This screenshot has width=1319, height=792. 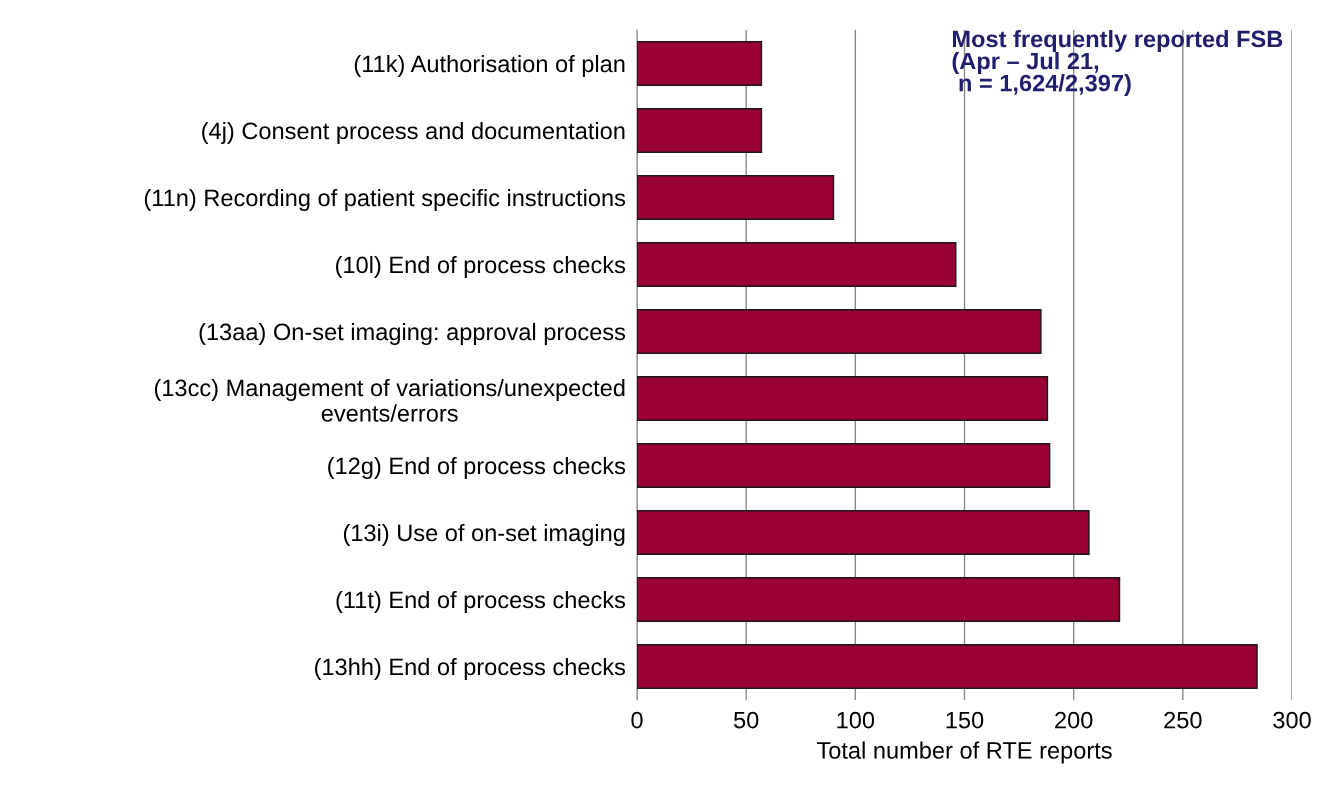 I want to click on x-tick-label: 200, so click(x=1074, y=720).